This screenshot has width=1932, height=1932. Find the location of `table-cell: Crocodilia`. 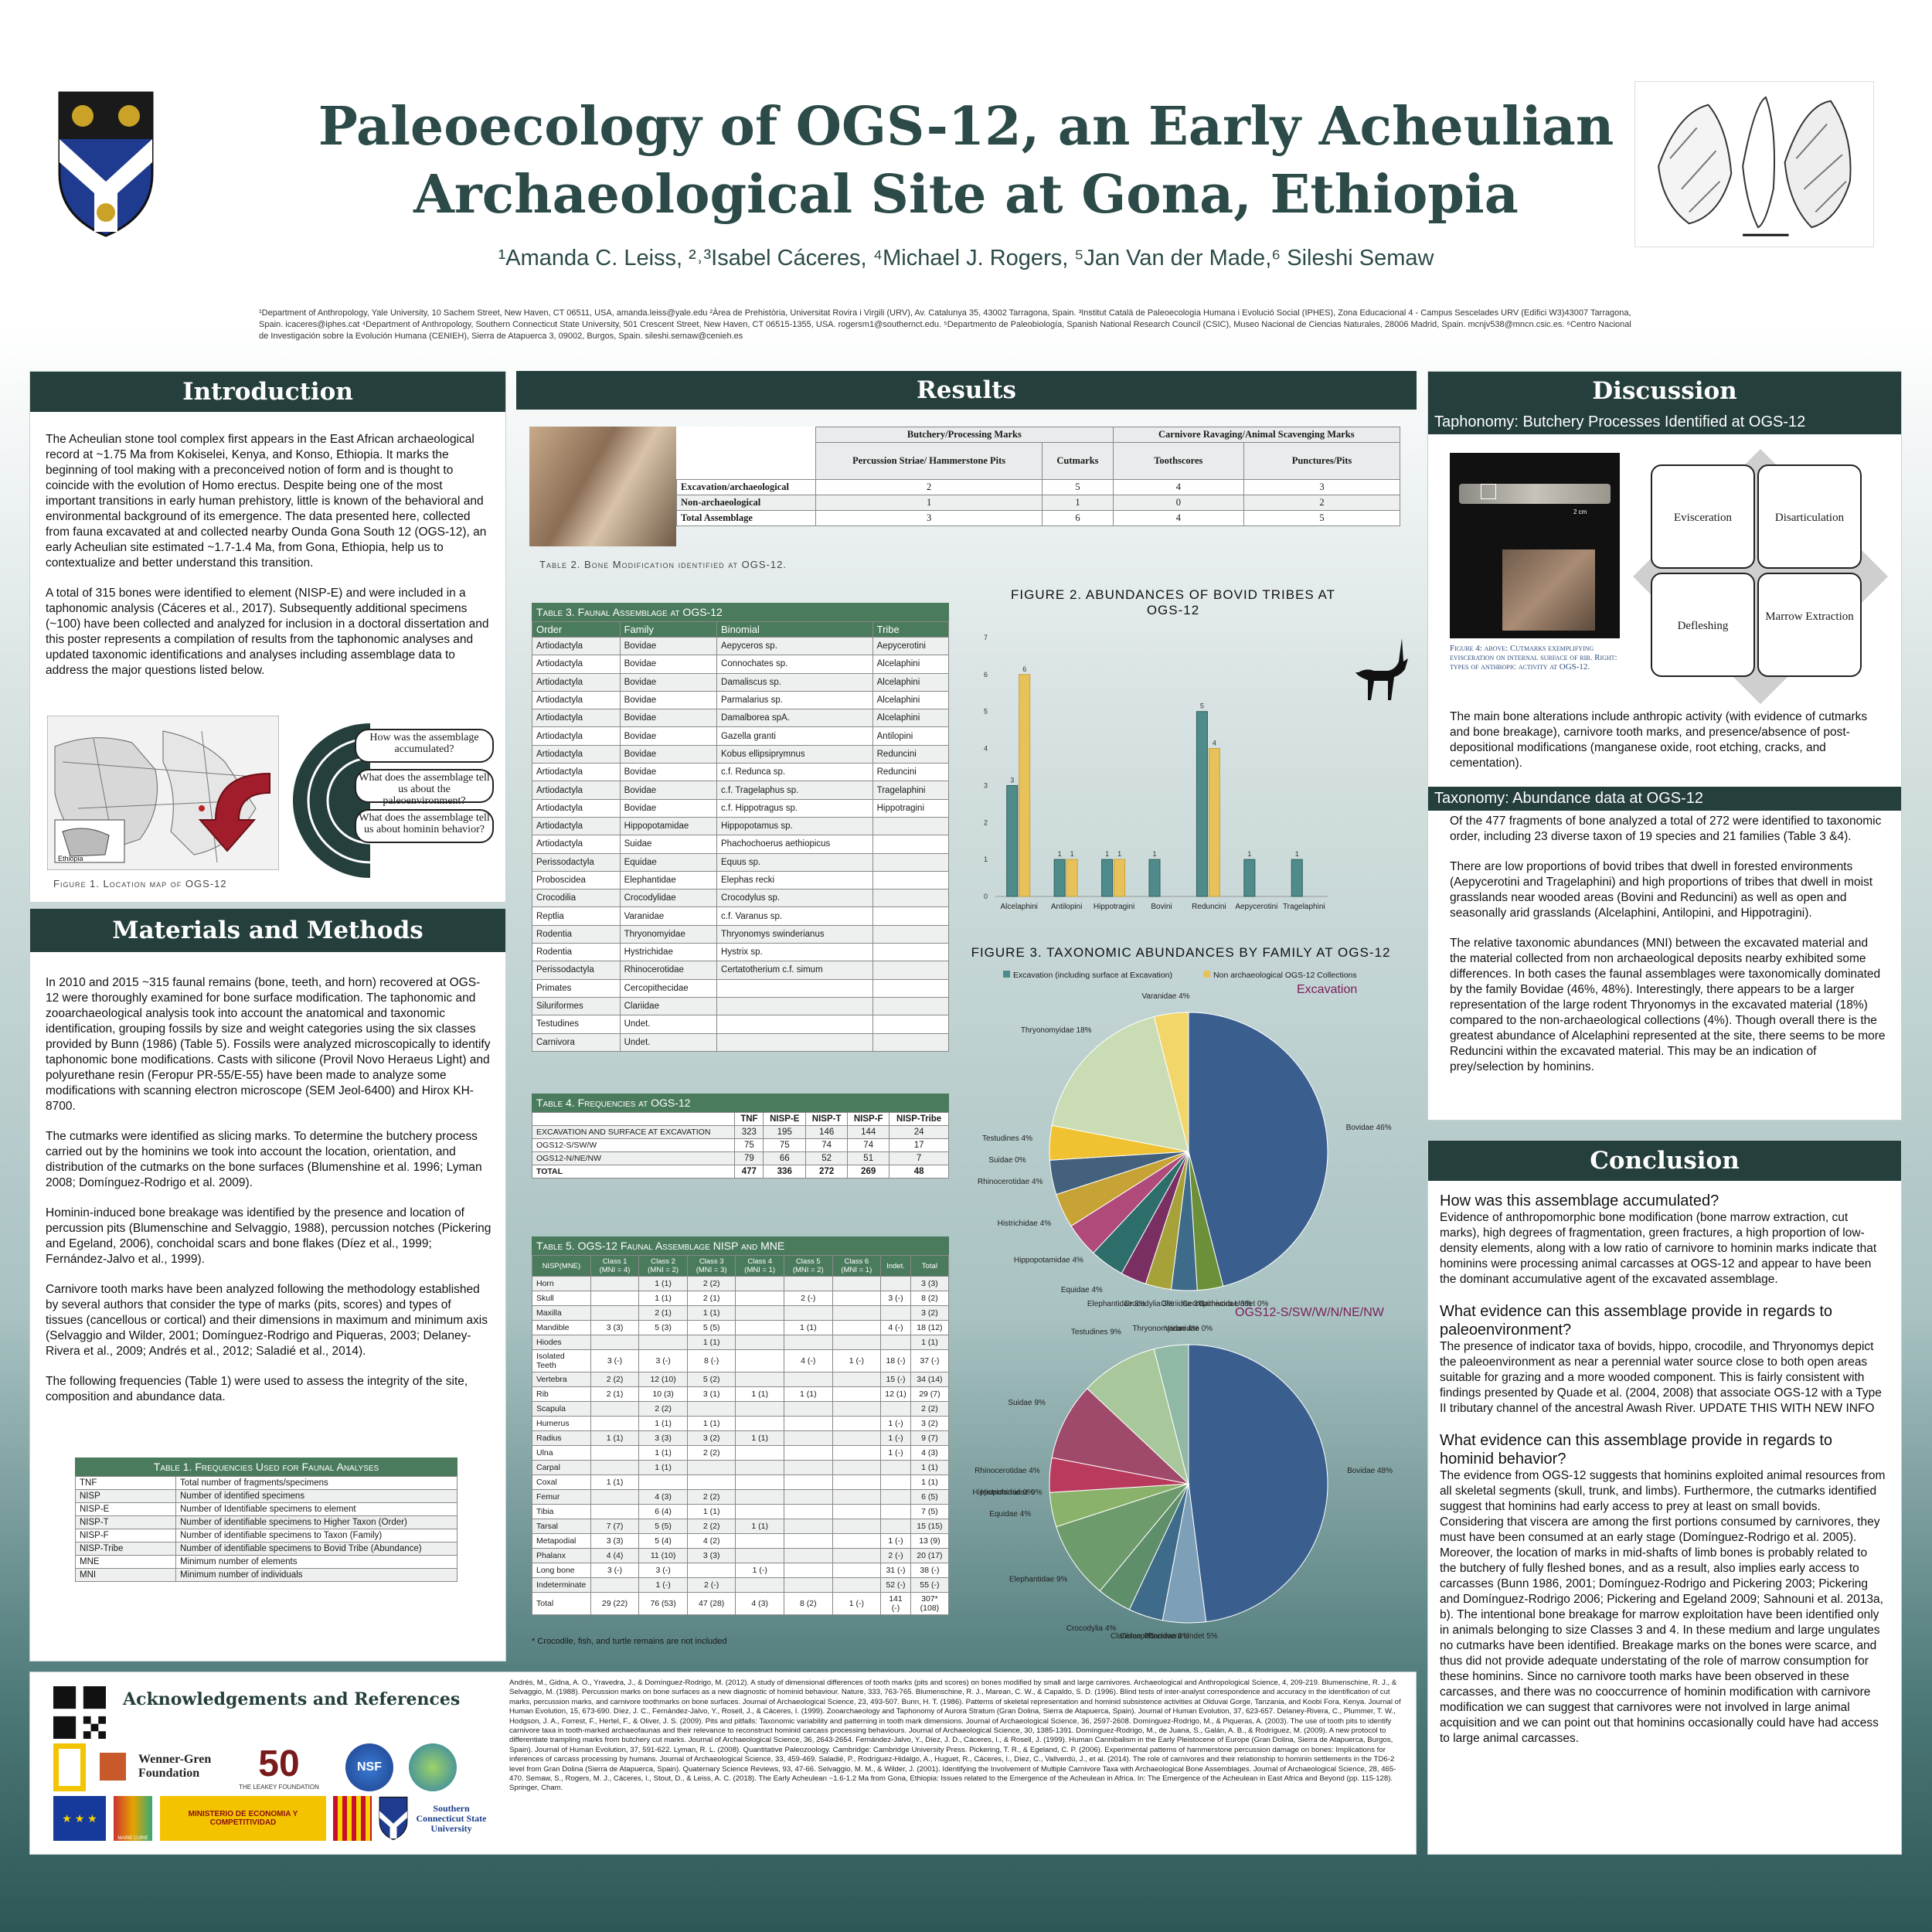

table-cell: Crocodilia is located at coordinates (577, 899).